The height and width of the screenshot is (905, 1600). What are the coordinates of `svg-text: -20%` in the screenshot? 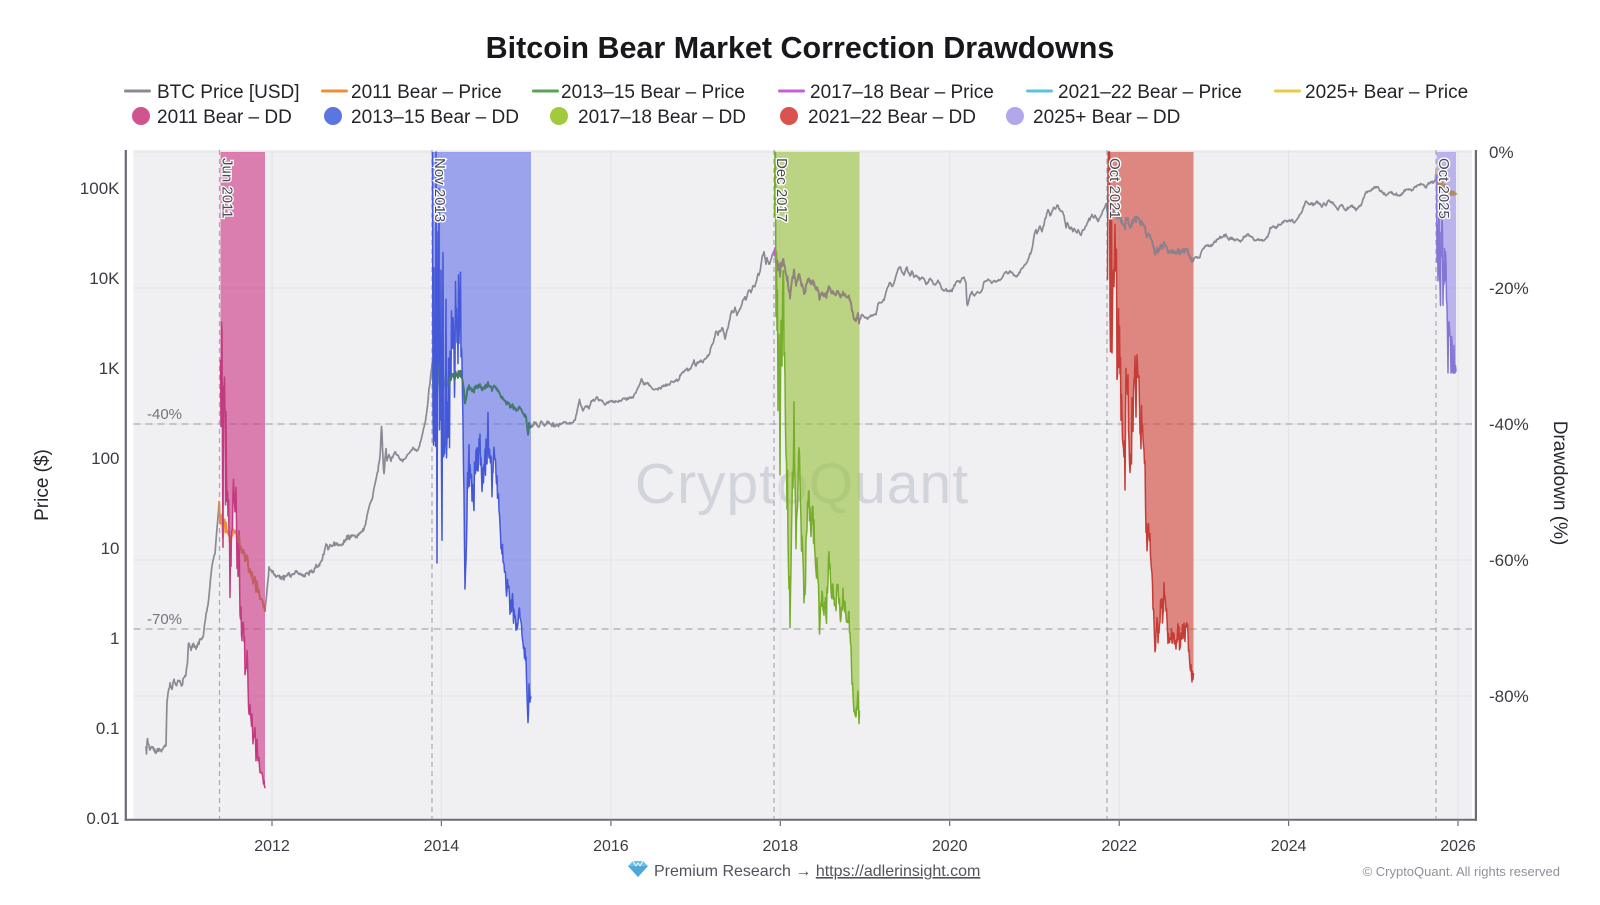 It's located at (1509, 288).